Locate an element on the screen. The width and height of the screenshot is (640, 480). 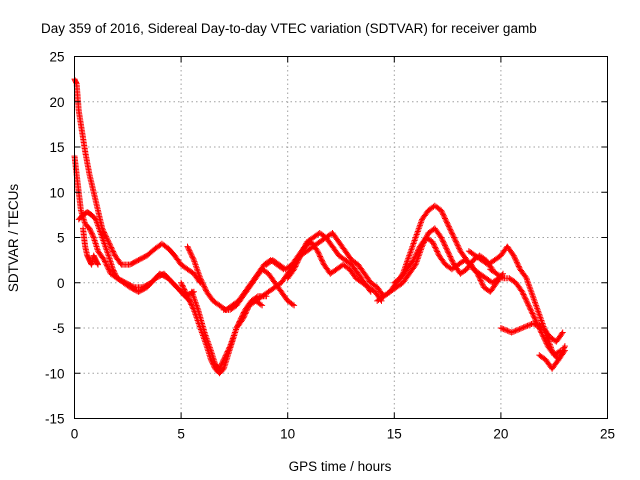
y-tick-label: 10 is located at coordinates (56, 192).